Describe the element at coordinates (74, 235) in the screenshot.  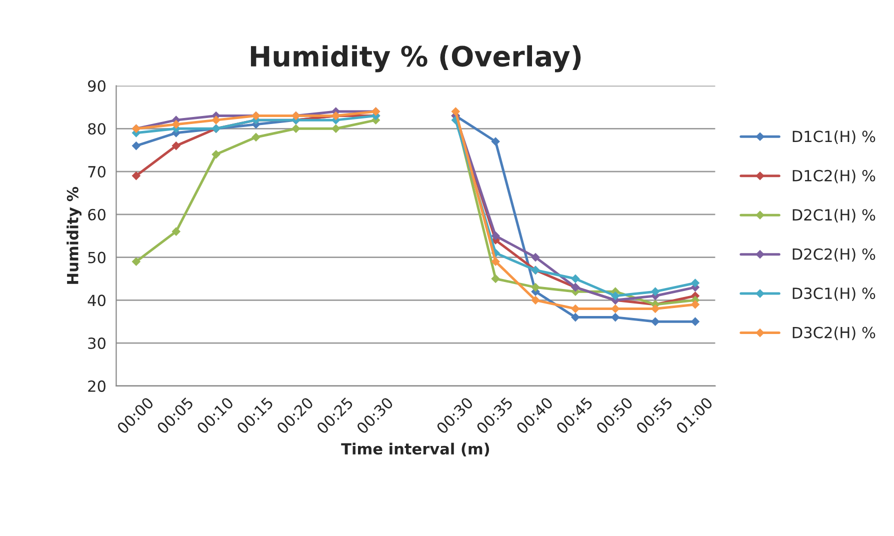
I see `y-axis-title: Humidity %` at that location.